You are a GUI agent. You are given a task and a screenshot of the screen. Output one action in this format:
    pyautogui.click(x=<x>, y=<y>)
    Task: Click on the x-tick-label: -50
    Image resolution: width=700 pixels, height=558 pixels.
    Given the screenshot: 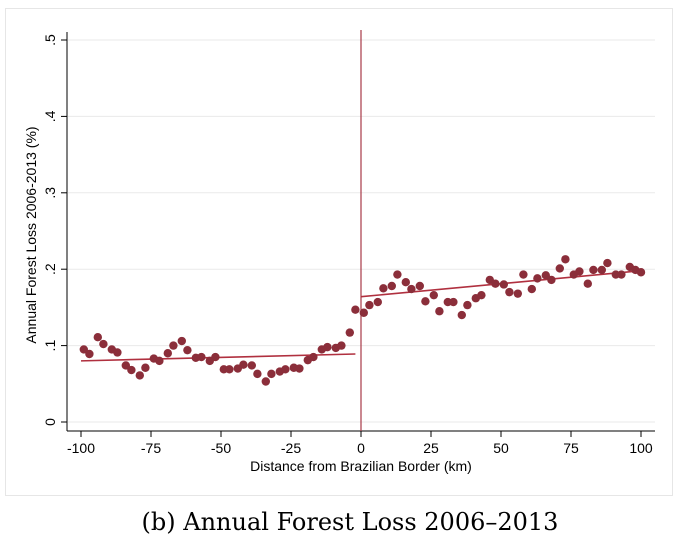 What is the action you would take?
    pyautogui.click(x=221, y=448)
    